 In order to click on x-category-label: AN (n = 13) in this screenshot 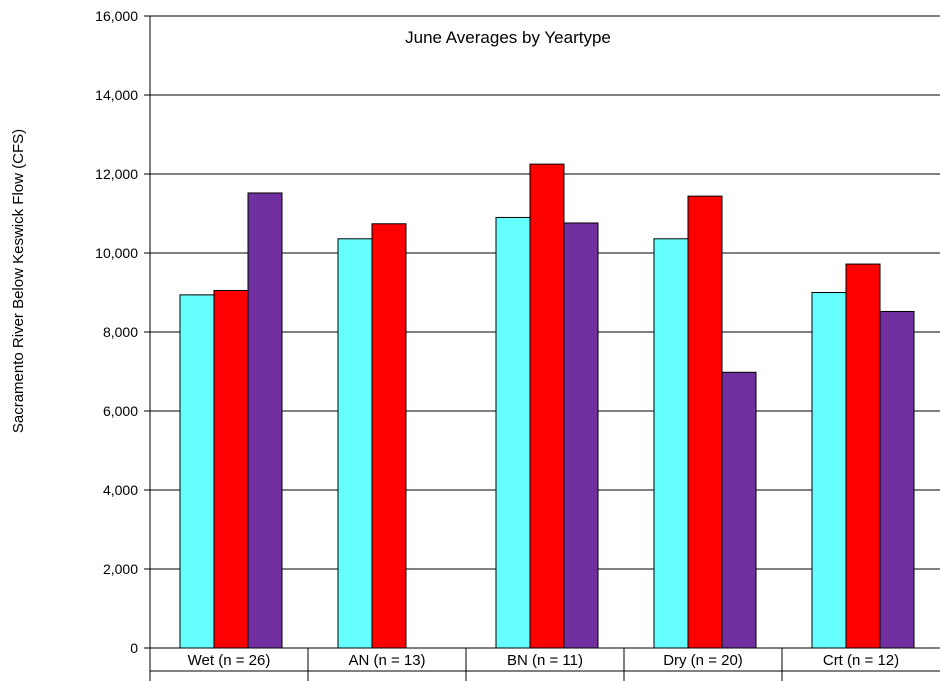, I will do `click(386, 660)`.